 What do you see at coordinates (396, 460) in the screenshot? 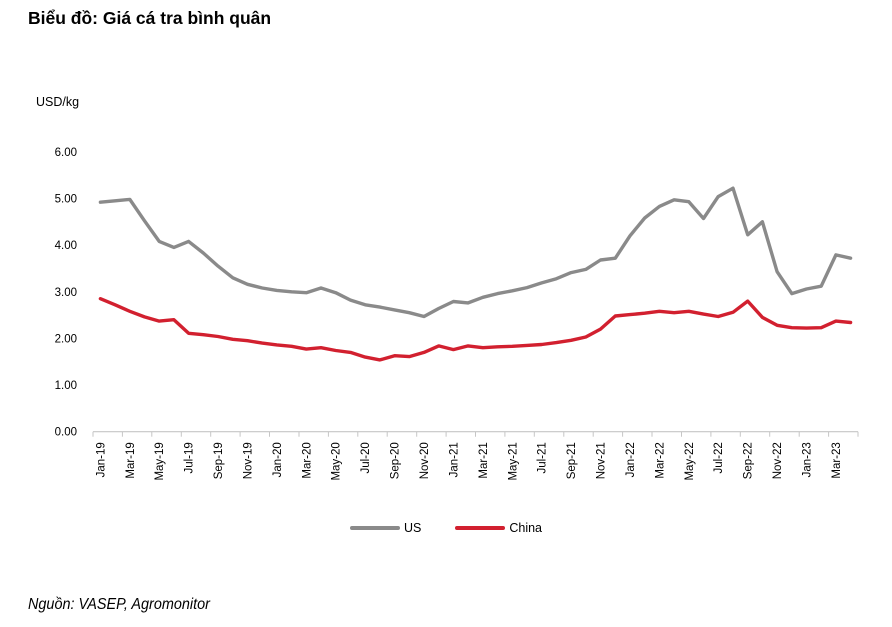
I see `x-tick-label: Sep-20` at bounding box center [396, 460].